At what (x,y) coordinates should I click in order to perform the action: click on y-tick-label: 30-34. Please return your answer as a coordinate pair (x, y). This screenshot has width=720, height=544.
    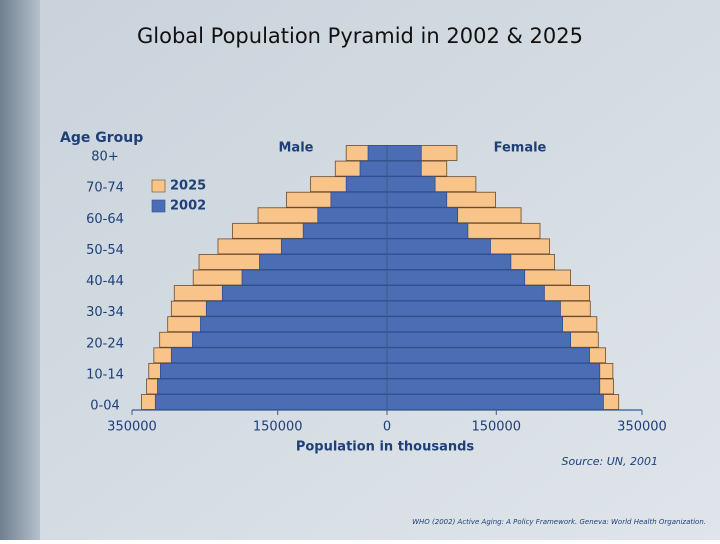
    Looking at the image, I should click on (105, 312).